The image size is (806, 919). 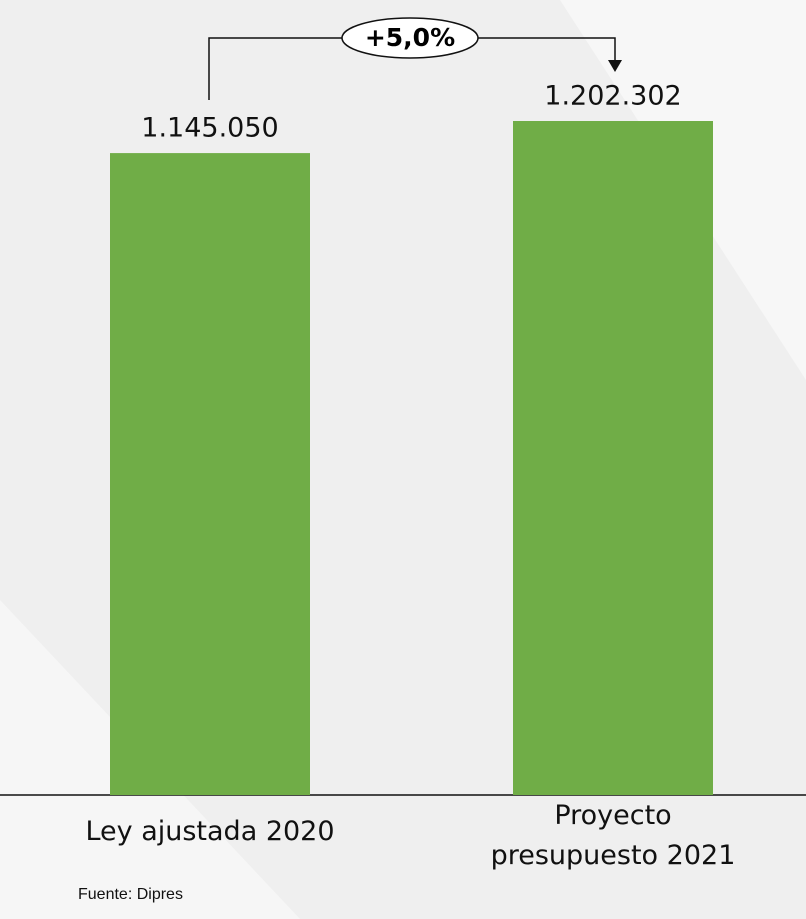 I want to click on annotation-bubble, so click(x=410, y=38).